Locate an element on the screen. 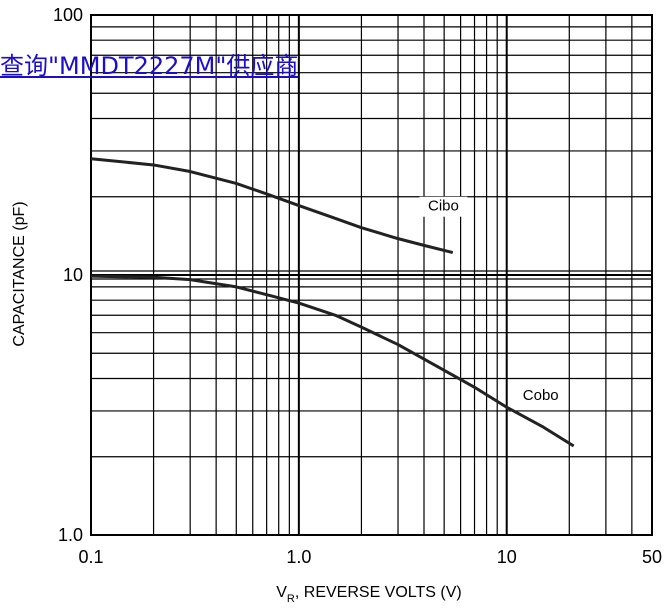 This screenshot has height=609, width=665. series-label-cibo: Cibo is located at coordinates (443, 206).